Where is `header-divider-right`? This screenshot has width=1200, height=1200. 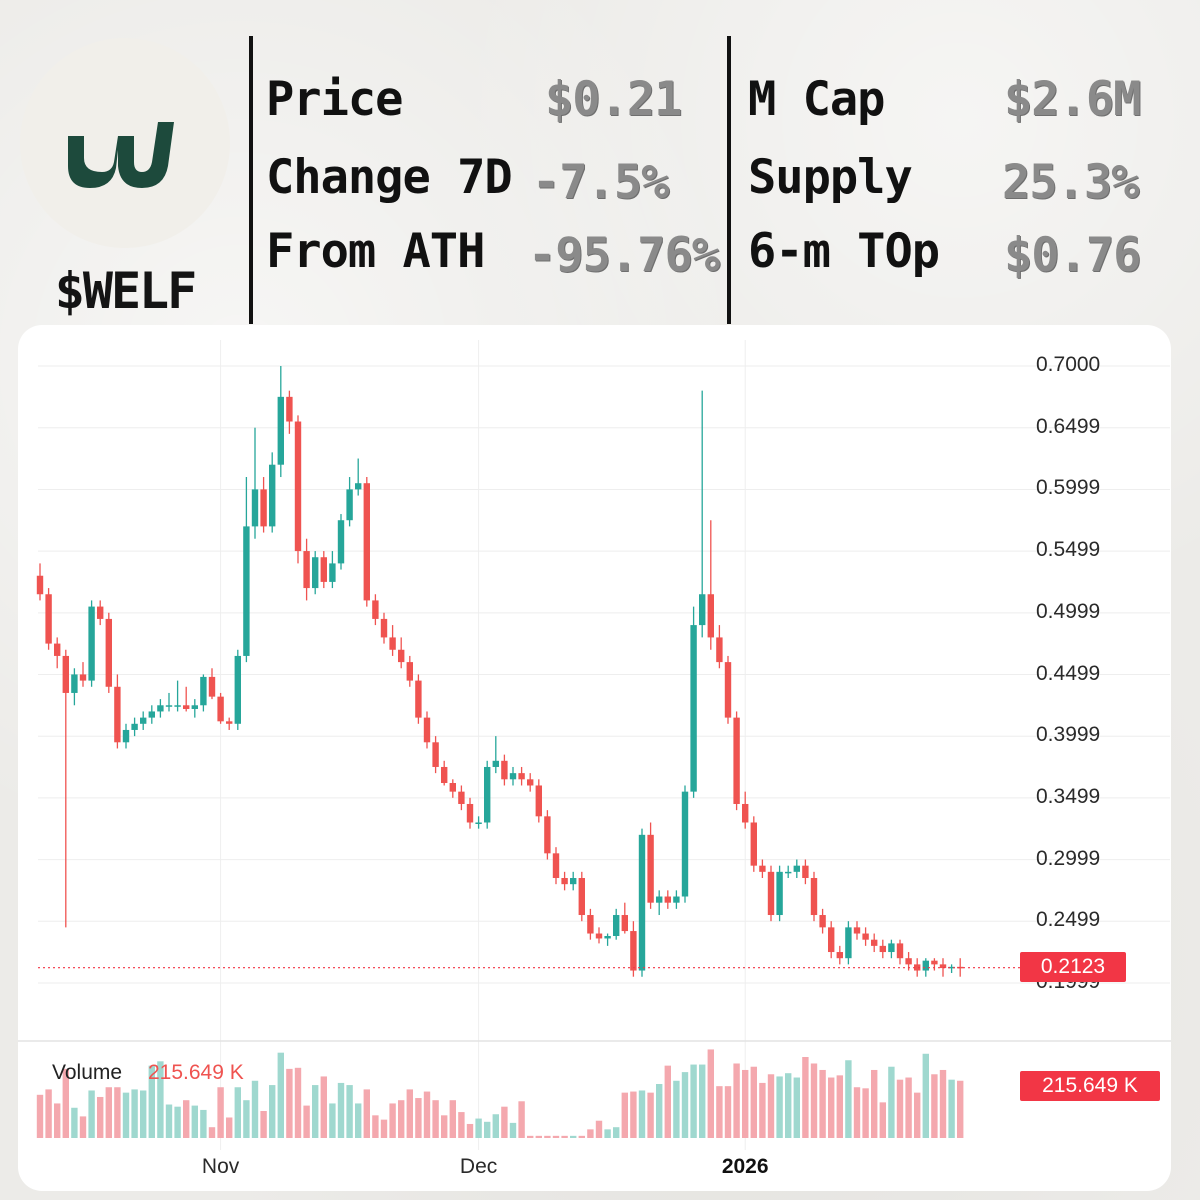 header-divider-right is located at coordinates (729, 180).